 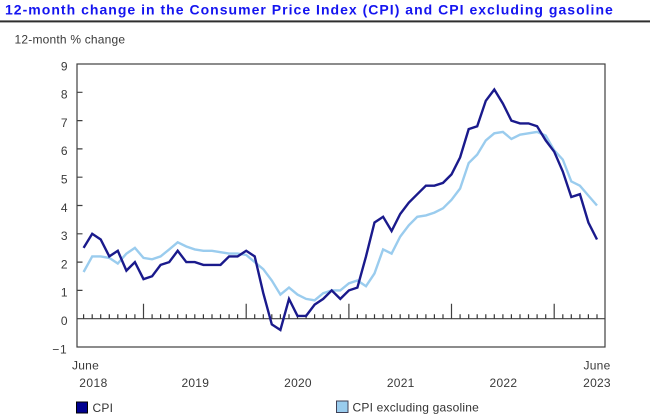 I want to click on svg-text: 0, so click(x=64, y=321).